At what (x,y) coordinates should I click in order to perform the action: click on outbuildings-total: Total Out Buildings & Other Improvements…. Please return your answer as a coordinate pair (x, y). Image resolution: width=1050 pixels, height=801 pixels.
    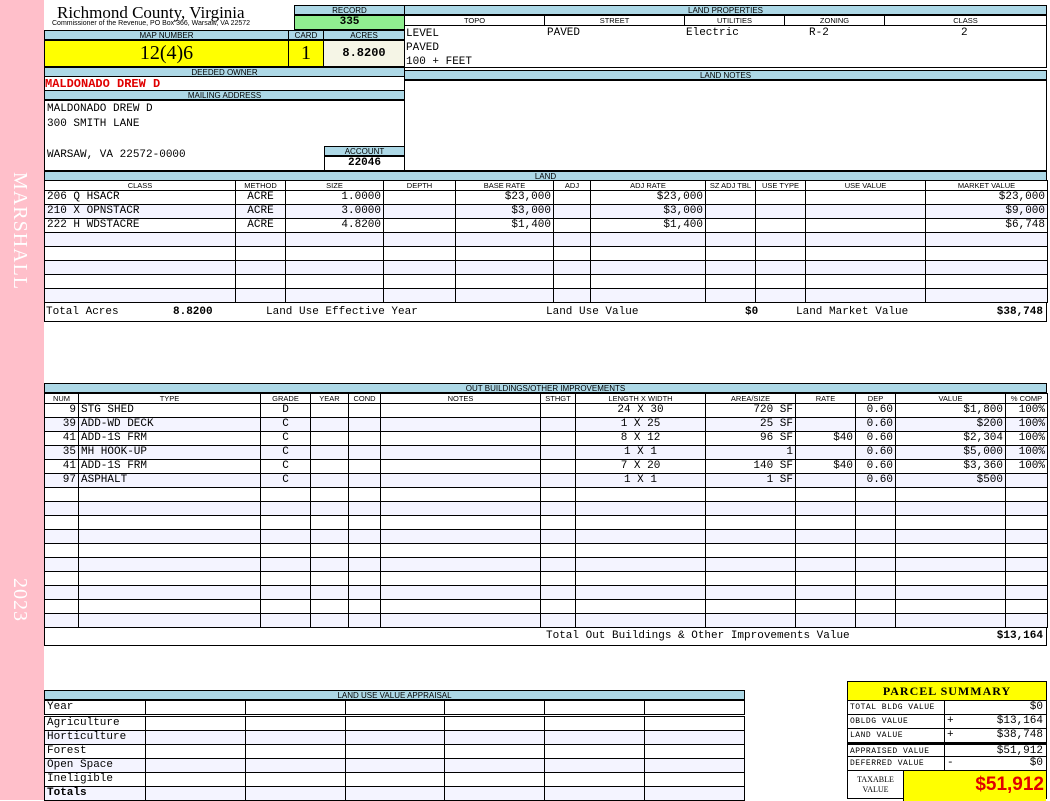
    Looking at the image, I should click on (545, 636).